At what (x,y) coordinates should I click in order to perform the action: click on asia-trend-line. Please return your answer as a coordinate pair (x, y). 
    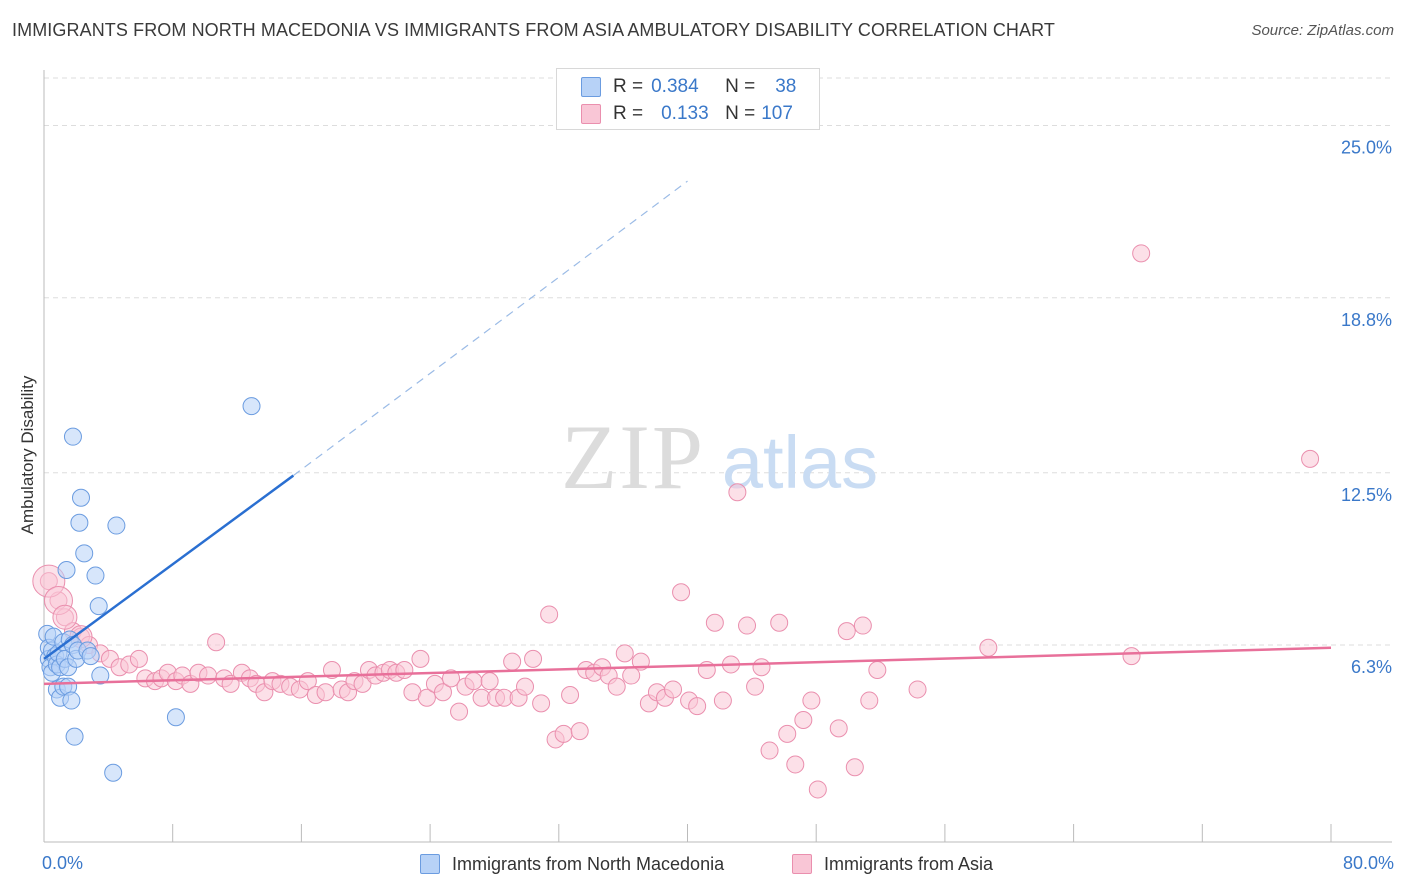
    Looking at the image, I should click on (687, 666).